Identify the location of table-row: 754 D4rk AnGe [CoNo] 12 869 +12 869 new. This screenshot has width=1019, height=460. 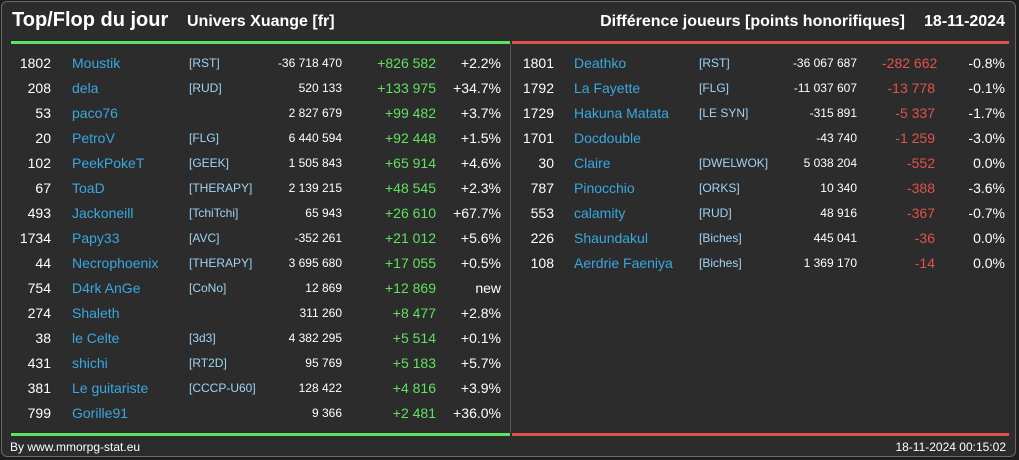
(260, 288).